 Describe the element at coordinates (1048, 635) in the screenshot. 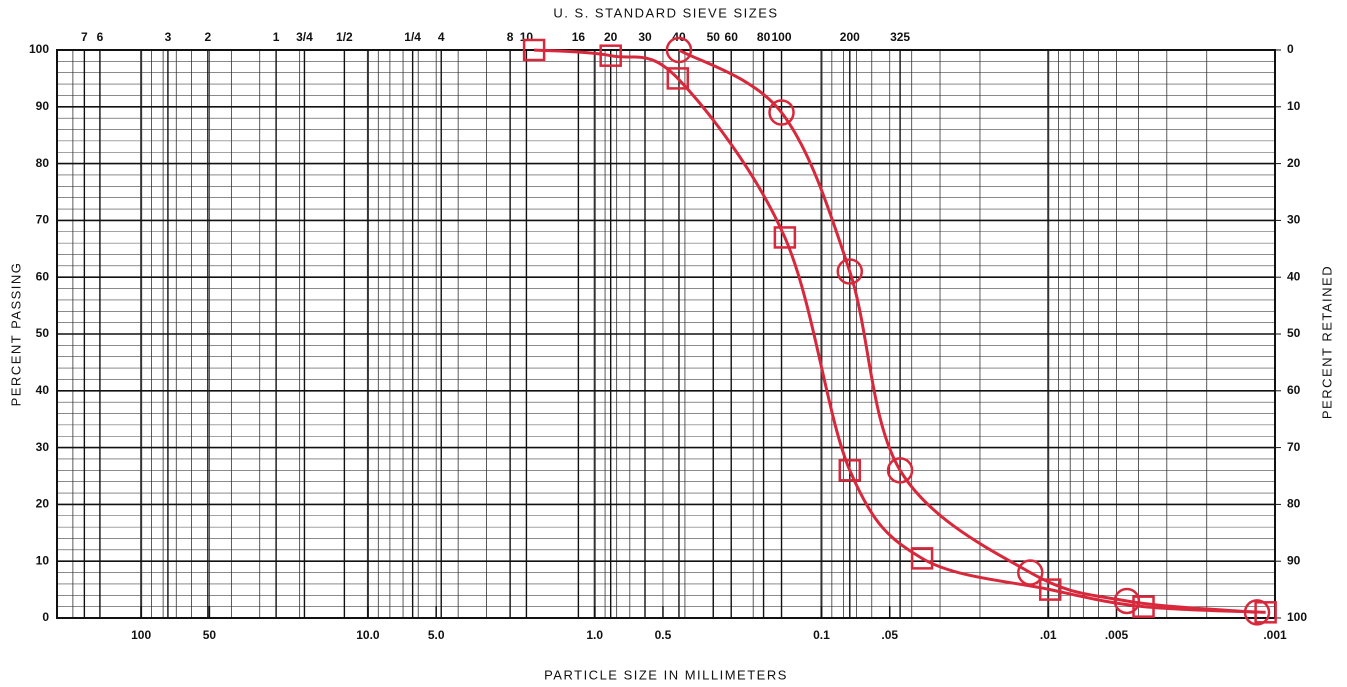

I see `x-tick-label: .01` at that location.